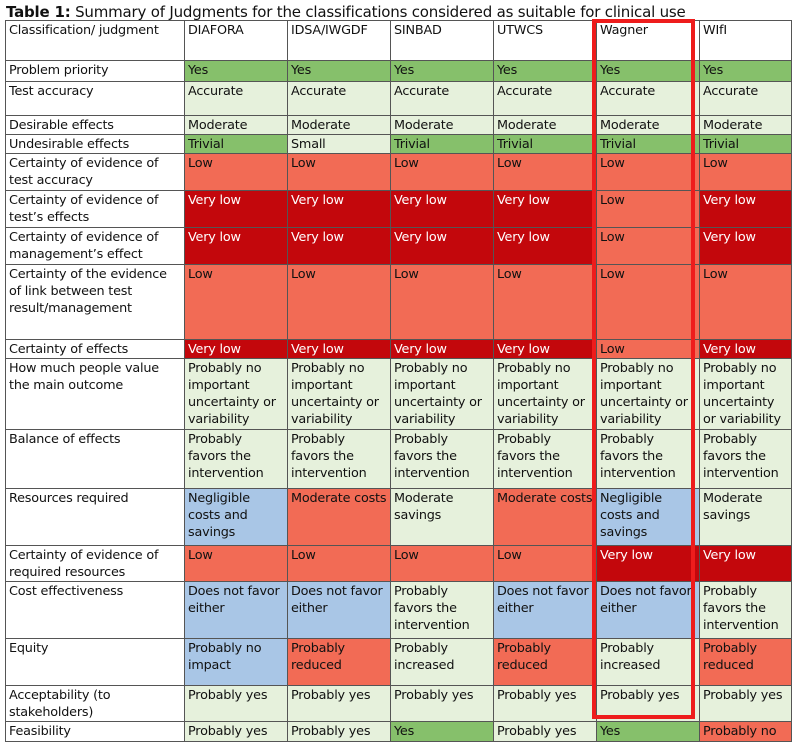 The width and height of the screenshot is (800, 742). Describe the element at coordinates (442, 40) in the screenshot. I see `header-cell-sinbad: SINBAD` at that location.